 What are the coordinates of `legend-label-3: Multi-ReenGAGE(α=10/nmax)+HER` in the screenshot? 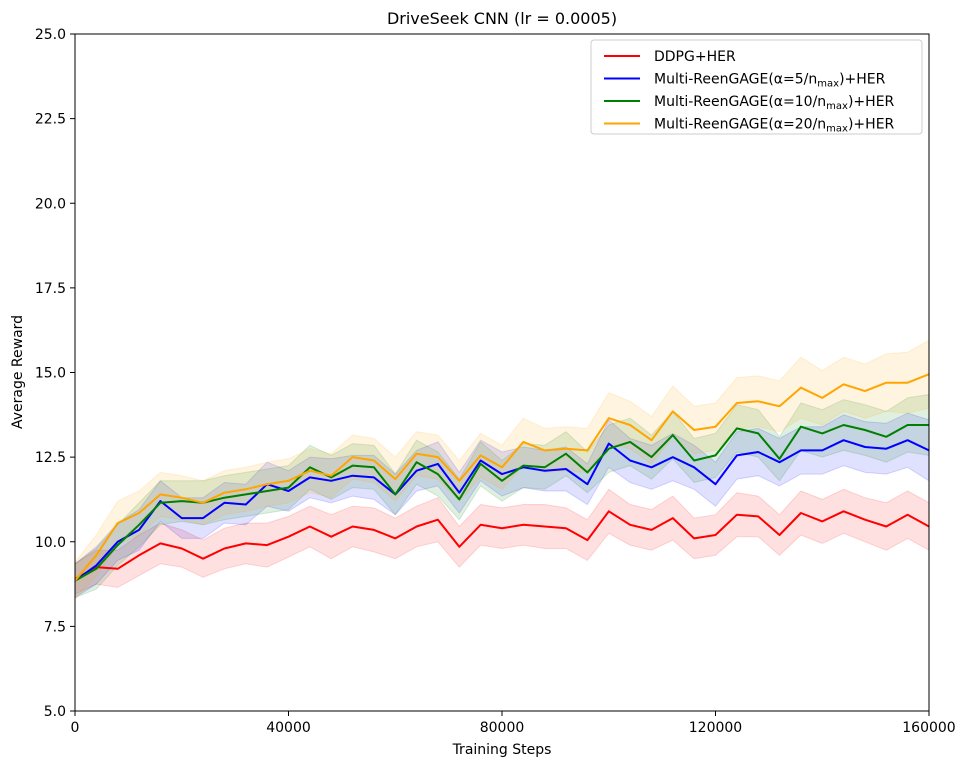 It's located at (774, 103).